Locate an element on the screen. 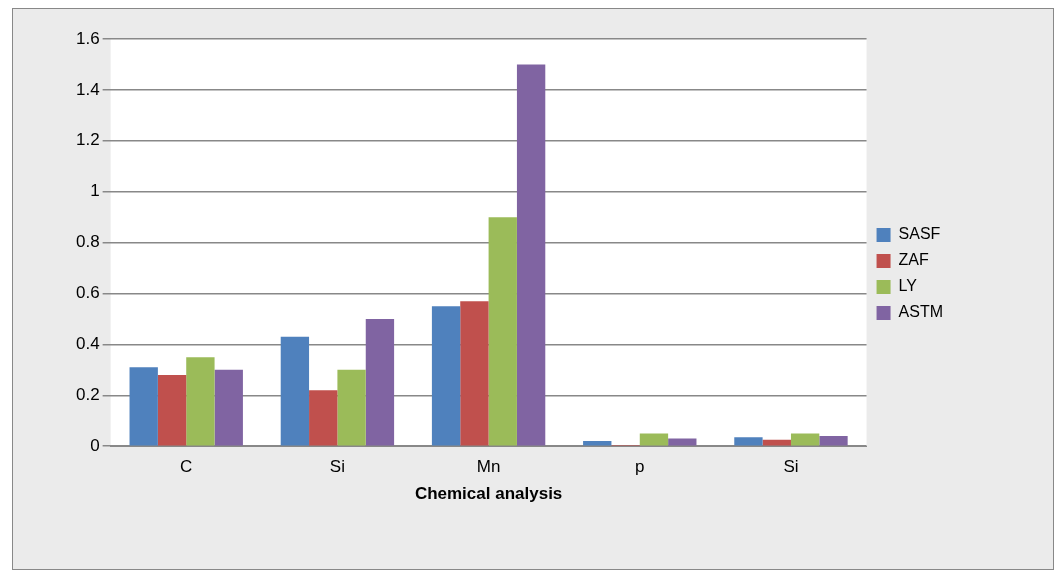 This screenshot has height=575, width=1059. legend-label: SASF is located at coordinates (919, 234).